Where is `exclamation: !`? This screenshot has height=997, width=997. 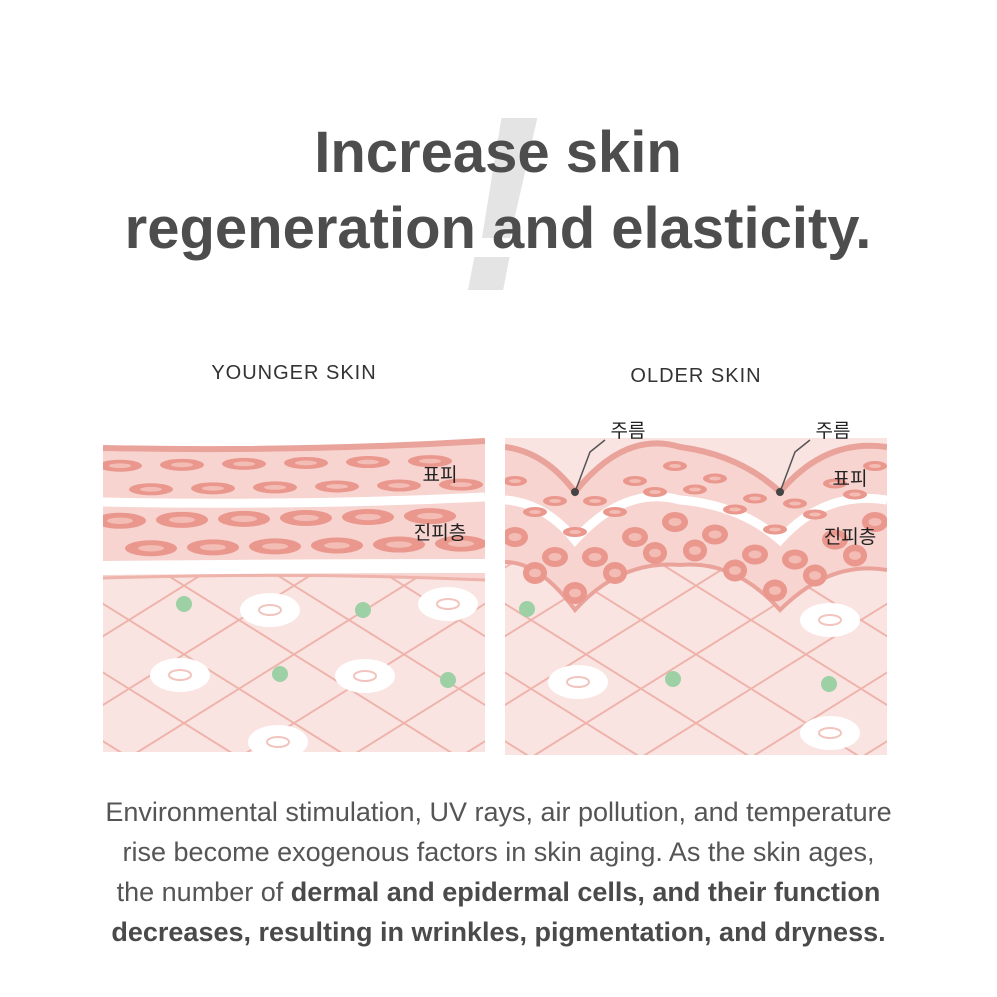 exclamation: ! is located at coordinates (499, 203).